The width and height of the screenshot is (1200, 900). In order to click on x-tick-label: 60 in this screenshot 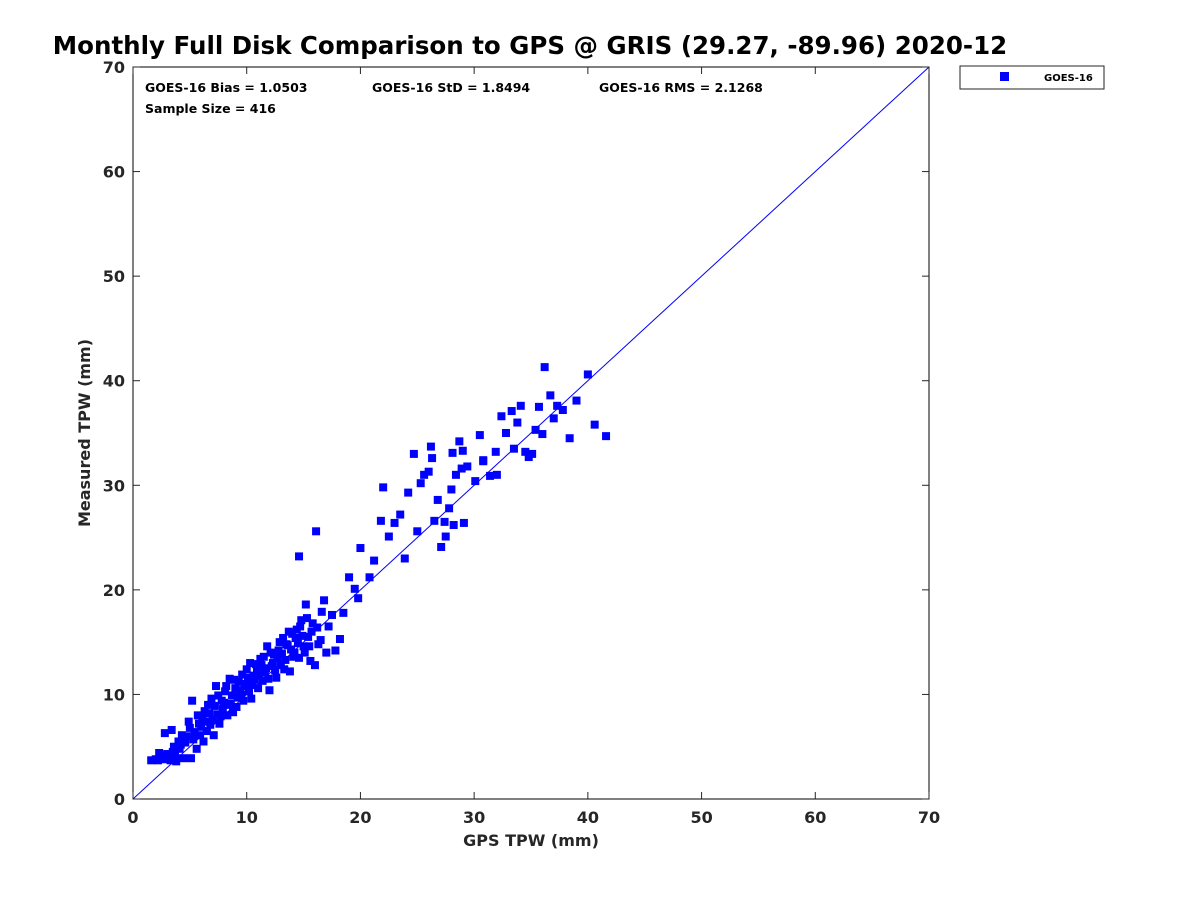, I will do `click(815, 817)`.